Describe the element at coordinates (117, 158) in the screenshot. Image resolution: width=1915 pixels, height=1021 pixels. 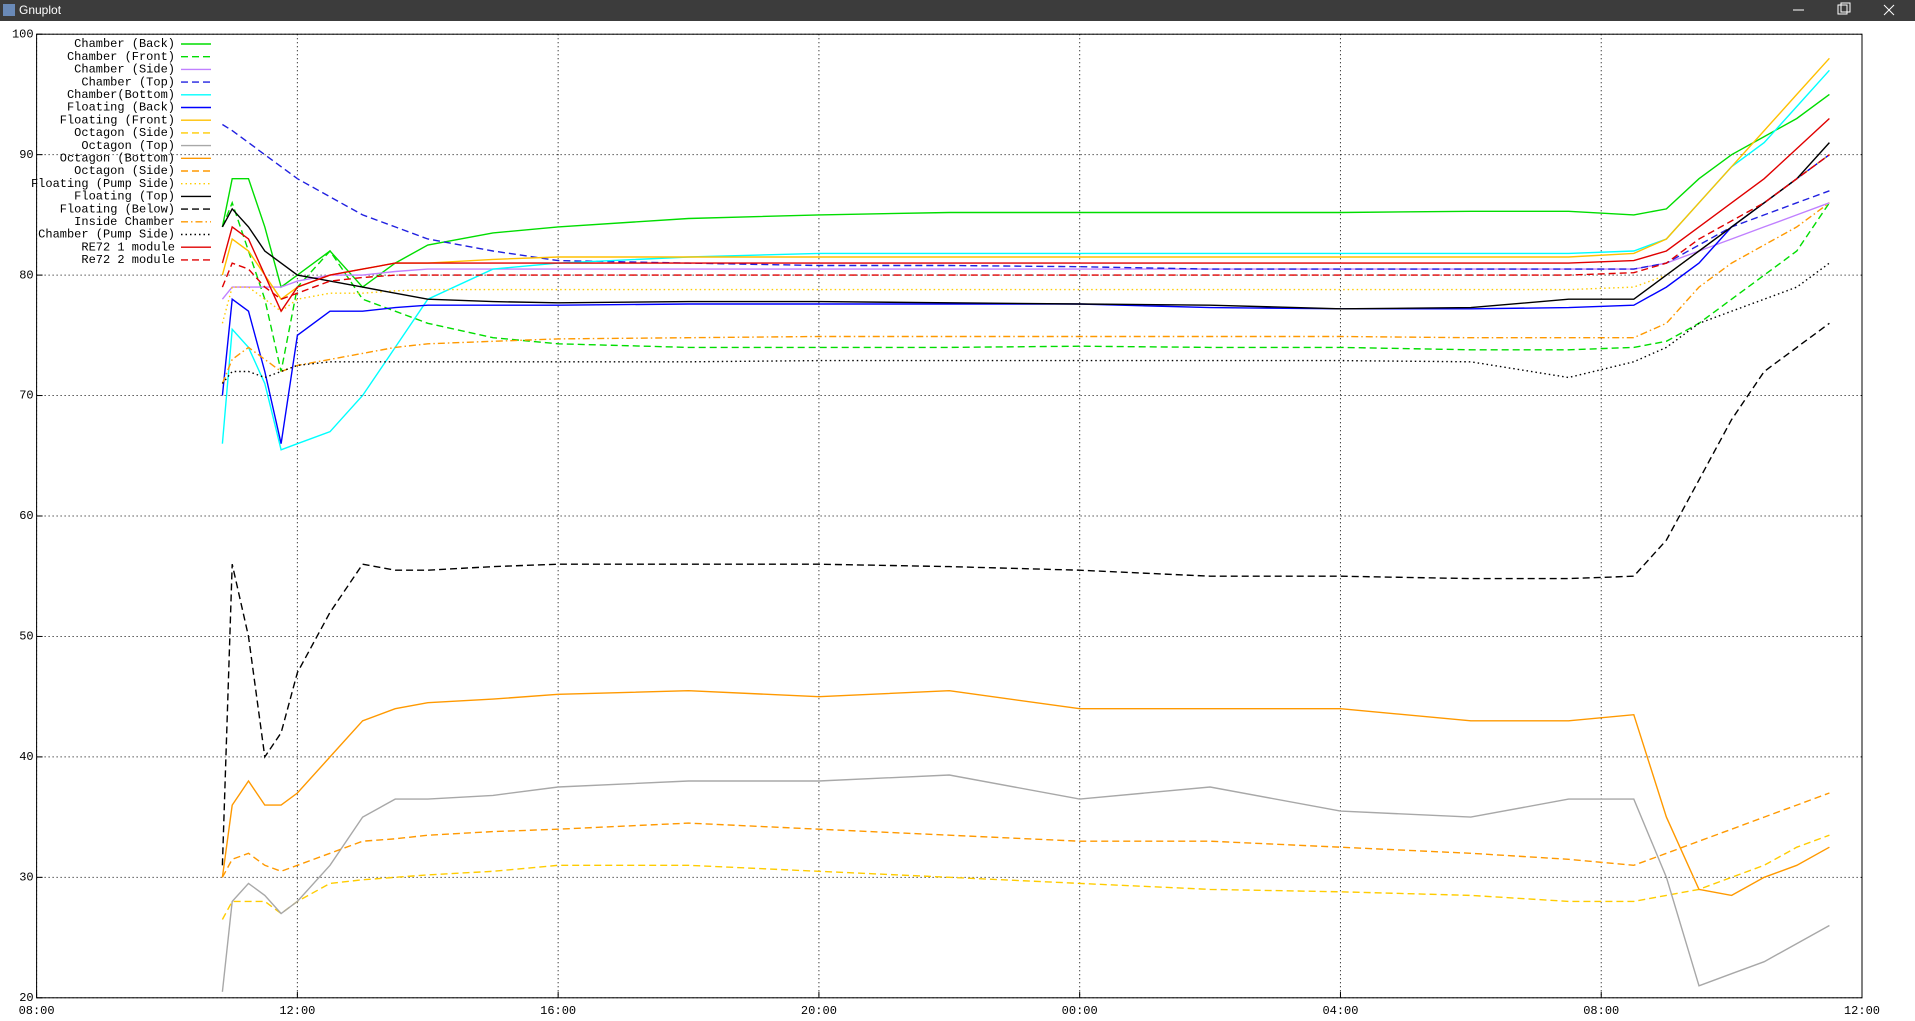
I see `legend-label: Octagon (Bottom)` at that location.